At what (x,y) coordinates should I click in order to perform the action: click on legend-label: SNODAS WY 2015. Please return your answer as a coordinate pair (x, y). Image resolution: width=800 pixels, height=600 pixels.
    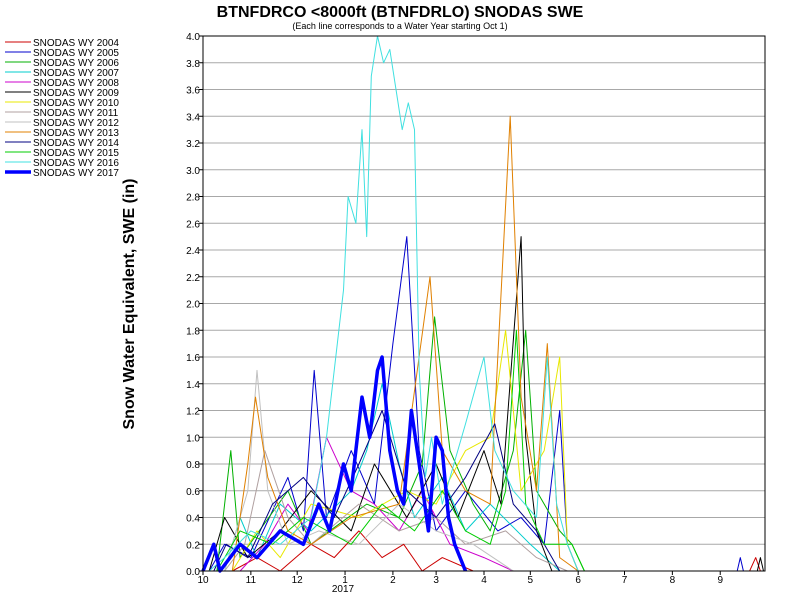
    Looking at the image, I should click on (76, 153).